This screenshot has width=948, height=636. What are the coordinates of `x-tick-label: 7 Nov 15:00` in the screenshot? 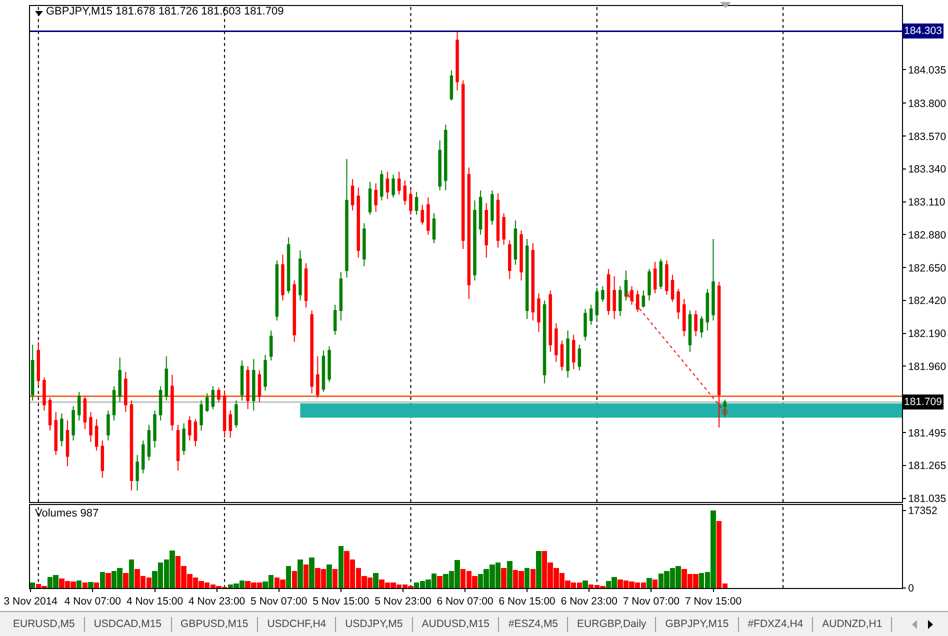 It's located at (713, 602).